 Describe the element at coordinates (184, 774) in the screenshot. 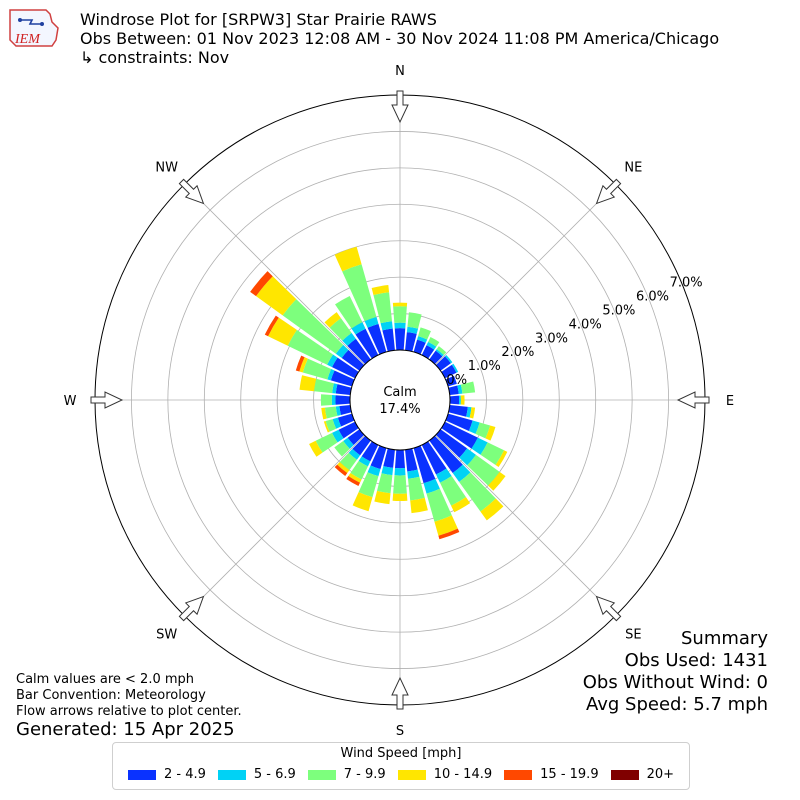

I see `legend-label: 2 - 4.9` at that location.